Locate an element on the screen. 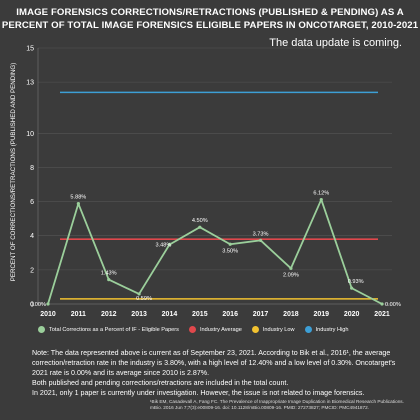 Image resolution: width=420 pixels, height=420 pixels. x-tick-label-2012: 2012 is located at coordinates (109, 314).